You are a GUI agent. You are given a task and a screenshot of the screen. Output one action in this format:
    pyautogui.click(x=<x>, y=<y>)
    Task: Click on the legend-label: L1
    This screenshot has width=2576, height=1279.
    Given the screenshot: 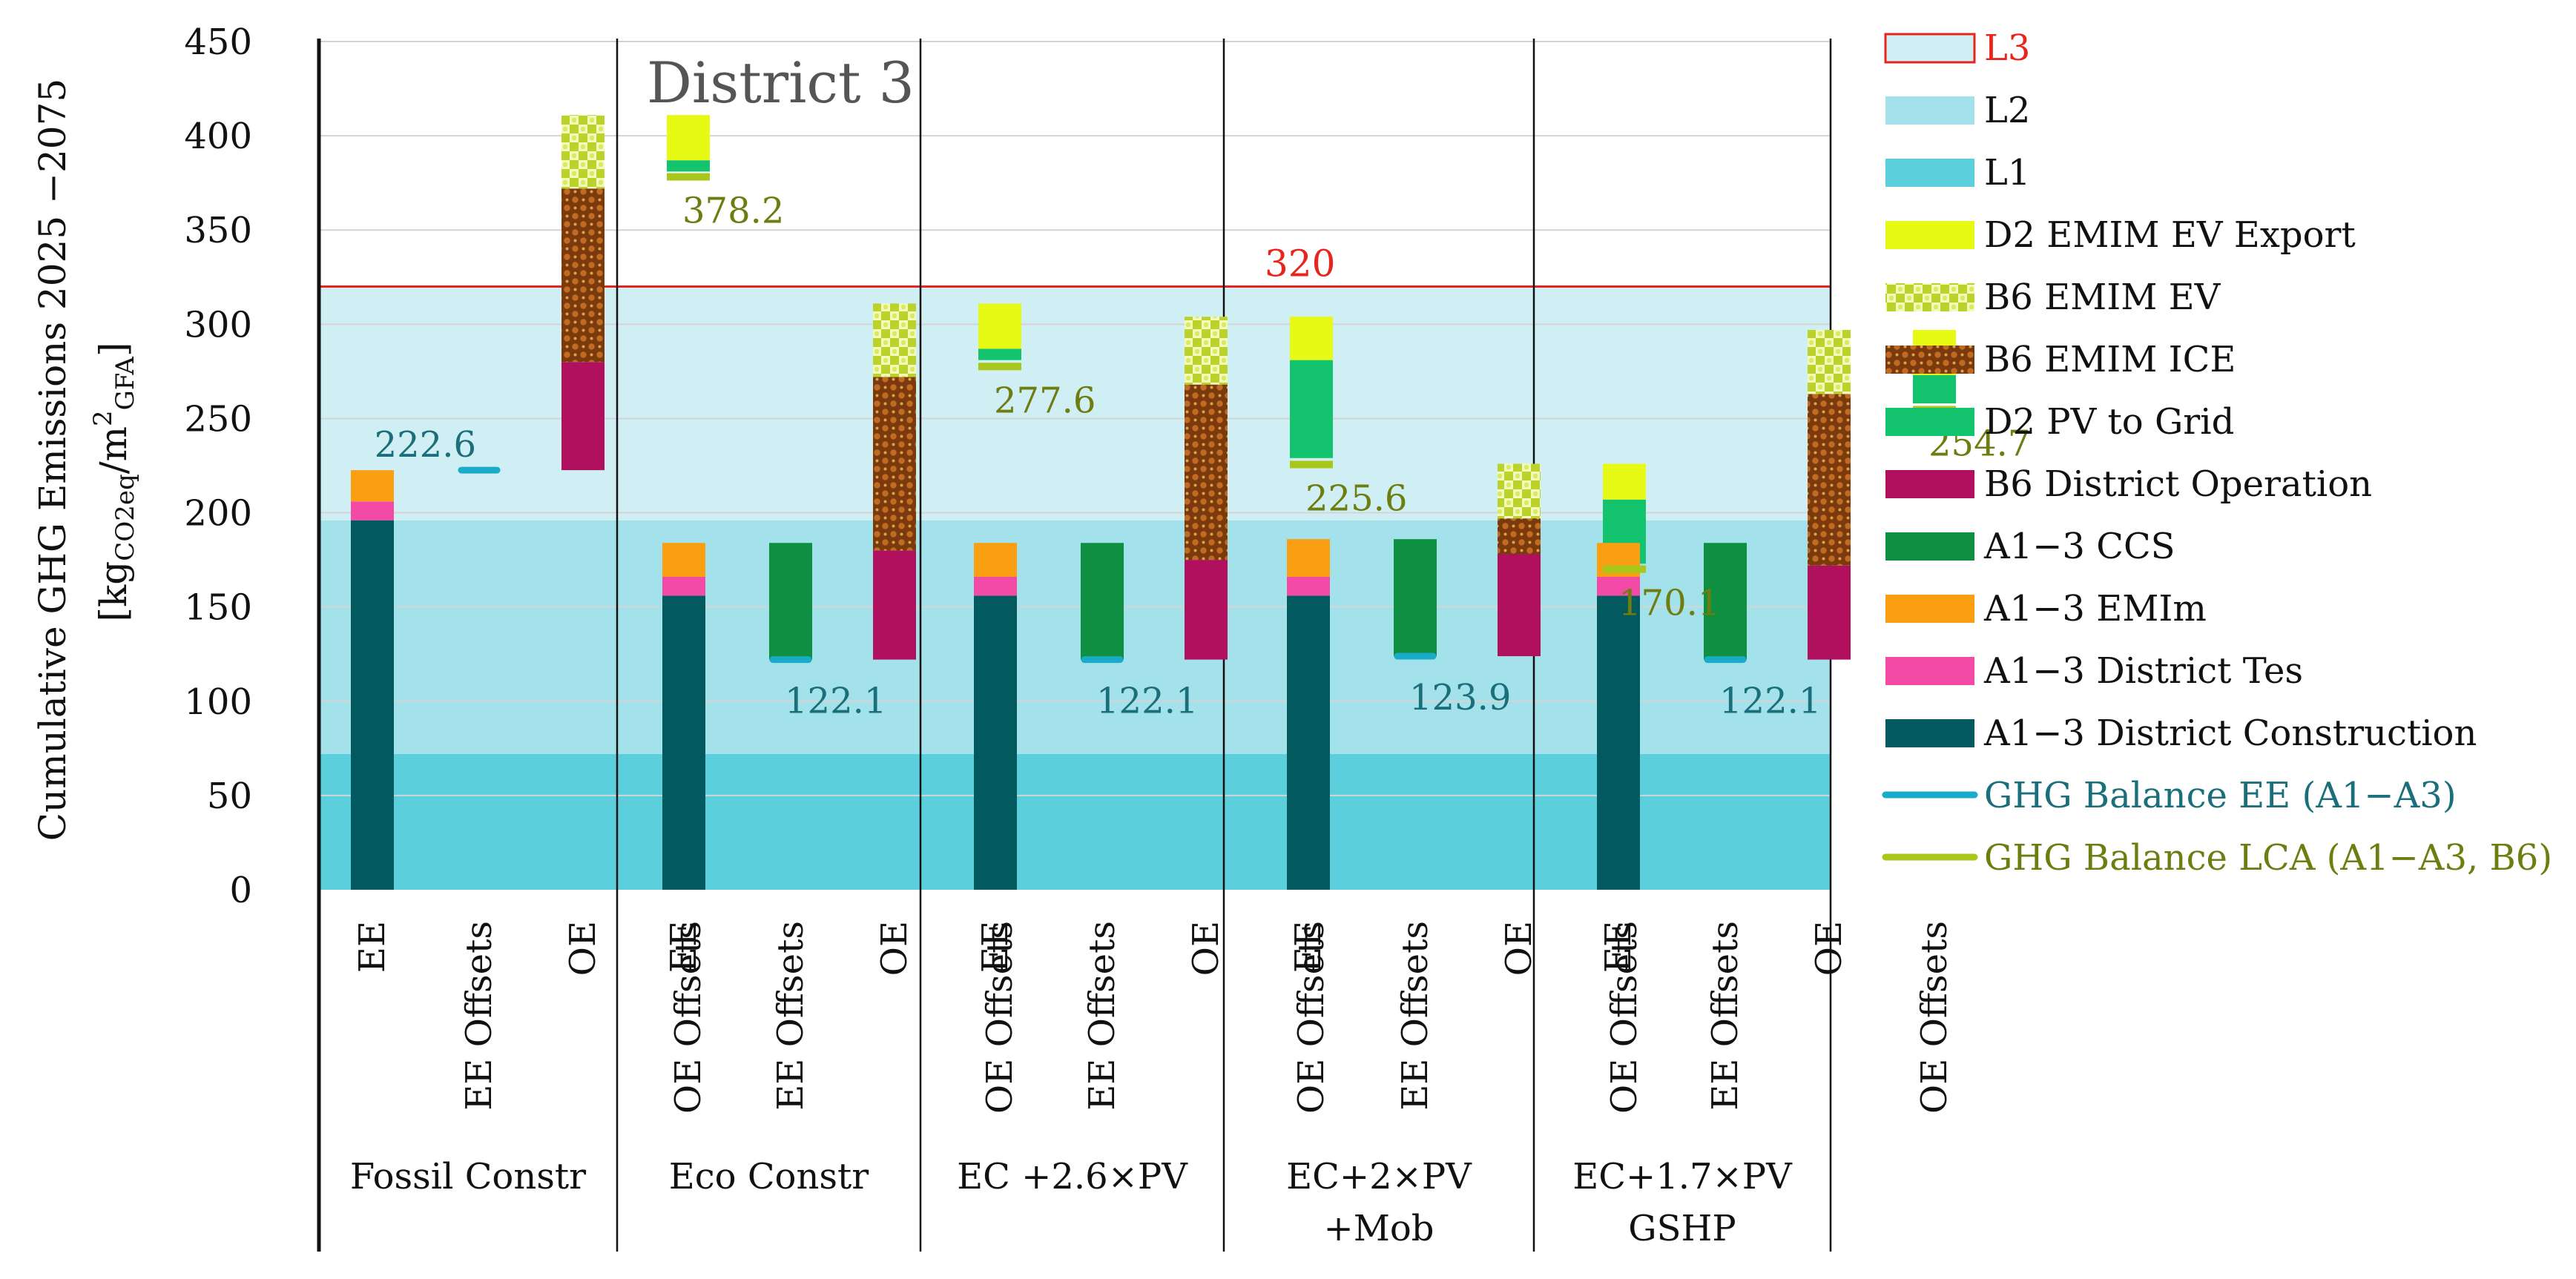 What is the action you would take?
    pyautogui.click(x=2007, y=173)
    